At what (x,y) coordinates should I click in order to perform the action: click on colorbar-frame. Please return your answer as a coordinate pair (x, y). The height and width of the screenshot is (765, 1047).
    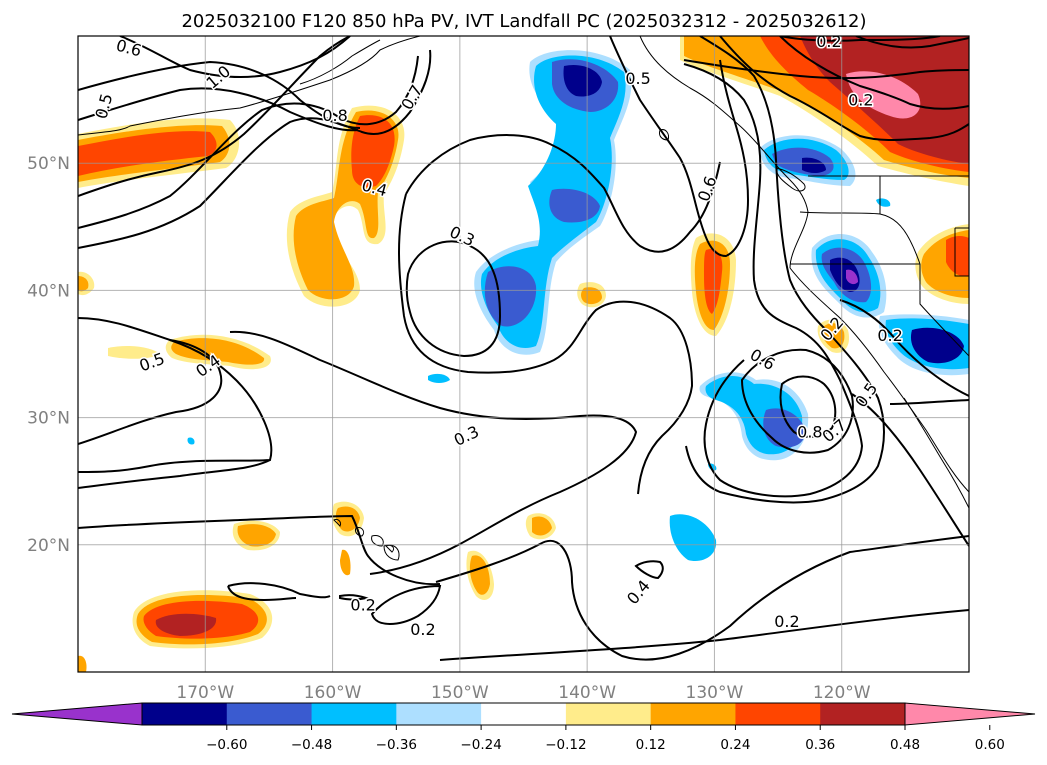
    Looking at the image, I should click on (523, 714).